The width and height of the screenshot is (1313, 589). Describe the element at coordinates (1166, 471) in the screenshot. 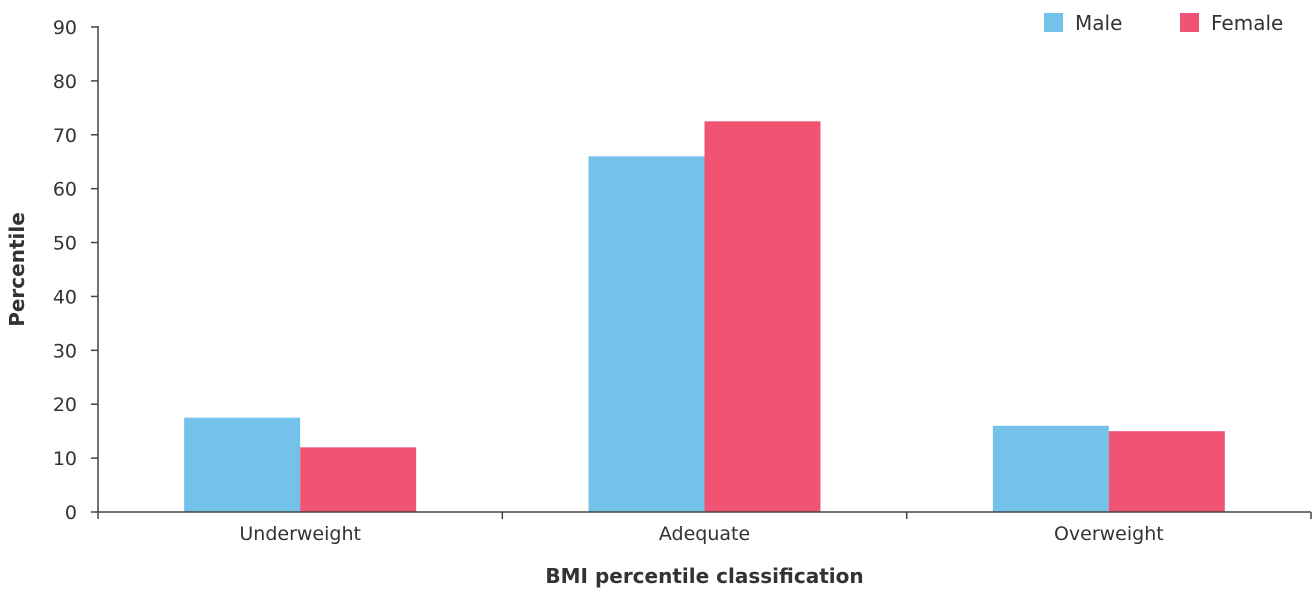

I see `bar-female-overweight` at that location.